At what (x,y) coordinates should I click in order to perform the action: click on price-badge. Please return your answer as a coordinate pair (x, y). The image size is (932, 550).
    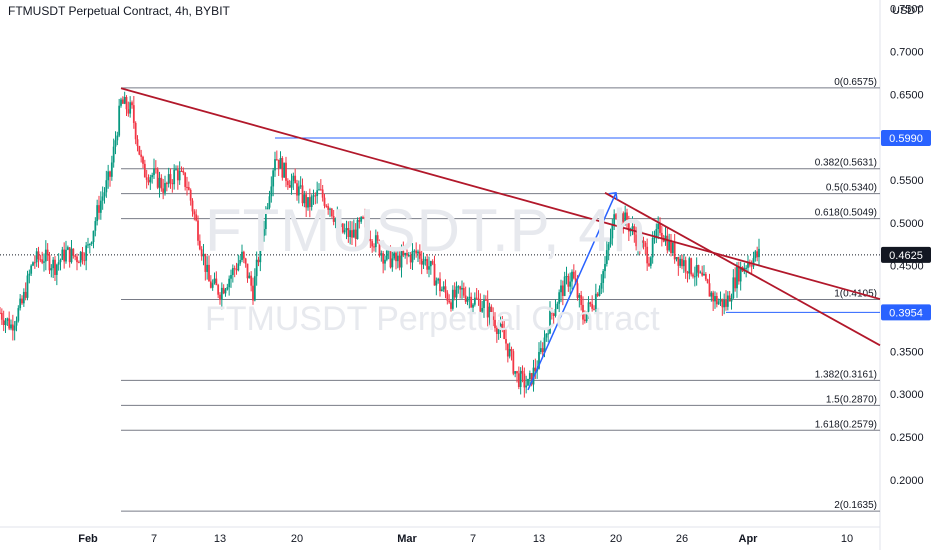
    Looking at the image, I should click on (906, 137).